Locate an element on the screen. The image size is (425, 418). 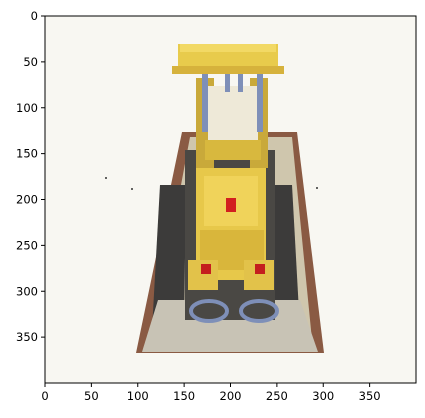
x-tick-label: 250 is located at coordinates (277, 396).